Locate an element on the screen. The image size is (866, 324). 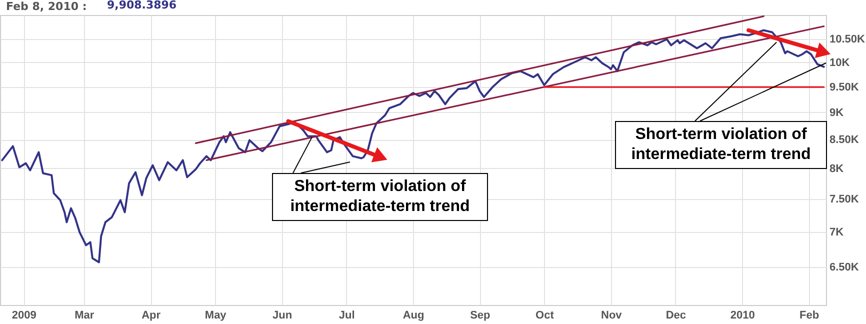
x-tick-label: 2010 is located at coordinates (742, 316).